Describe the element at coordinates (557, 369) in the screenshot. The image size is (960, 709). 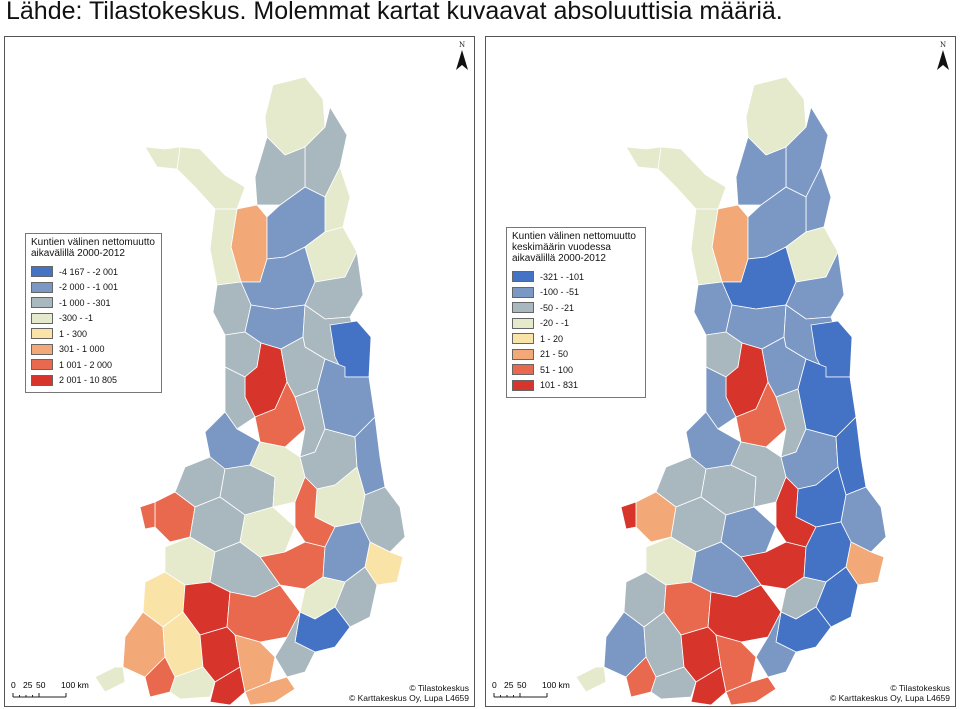
I see `legend-label: 51 - 100` at that location.